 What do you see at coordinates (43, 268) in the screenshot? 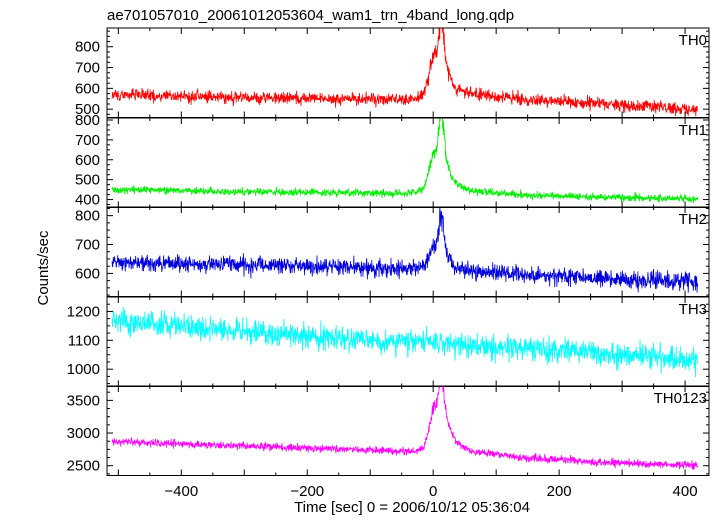
I see `y-axis-label: Counts/sec` at bounding box center [43, 268].